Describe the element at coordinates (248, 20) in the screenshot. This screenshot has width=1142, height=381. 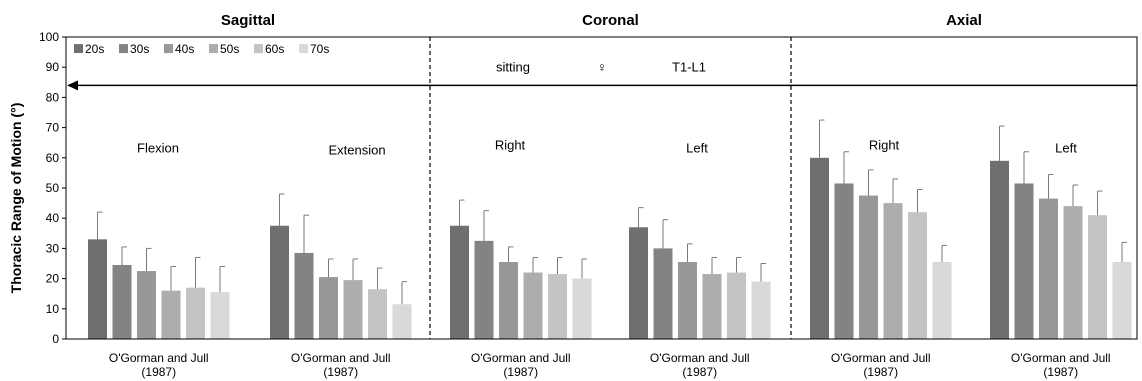
I see `section-title: Sagittal` at that location.